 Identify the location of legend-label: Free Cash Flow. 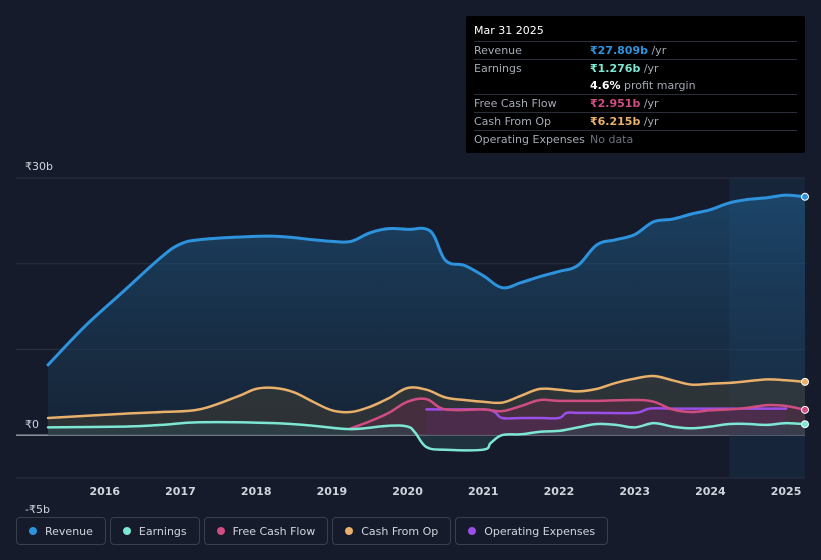
(274, 531).